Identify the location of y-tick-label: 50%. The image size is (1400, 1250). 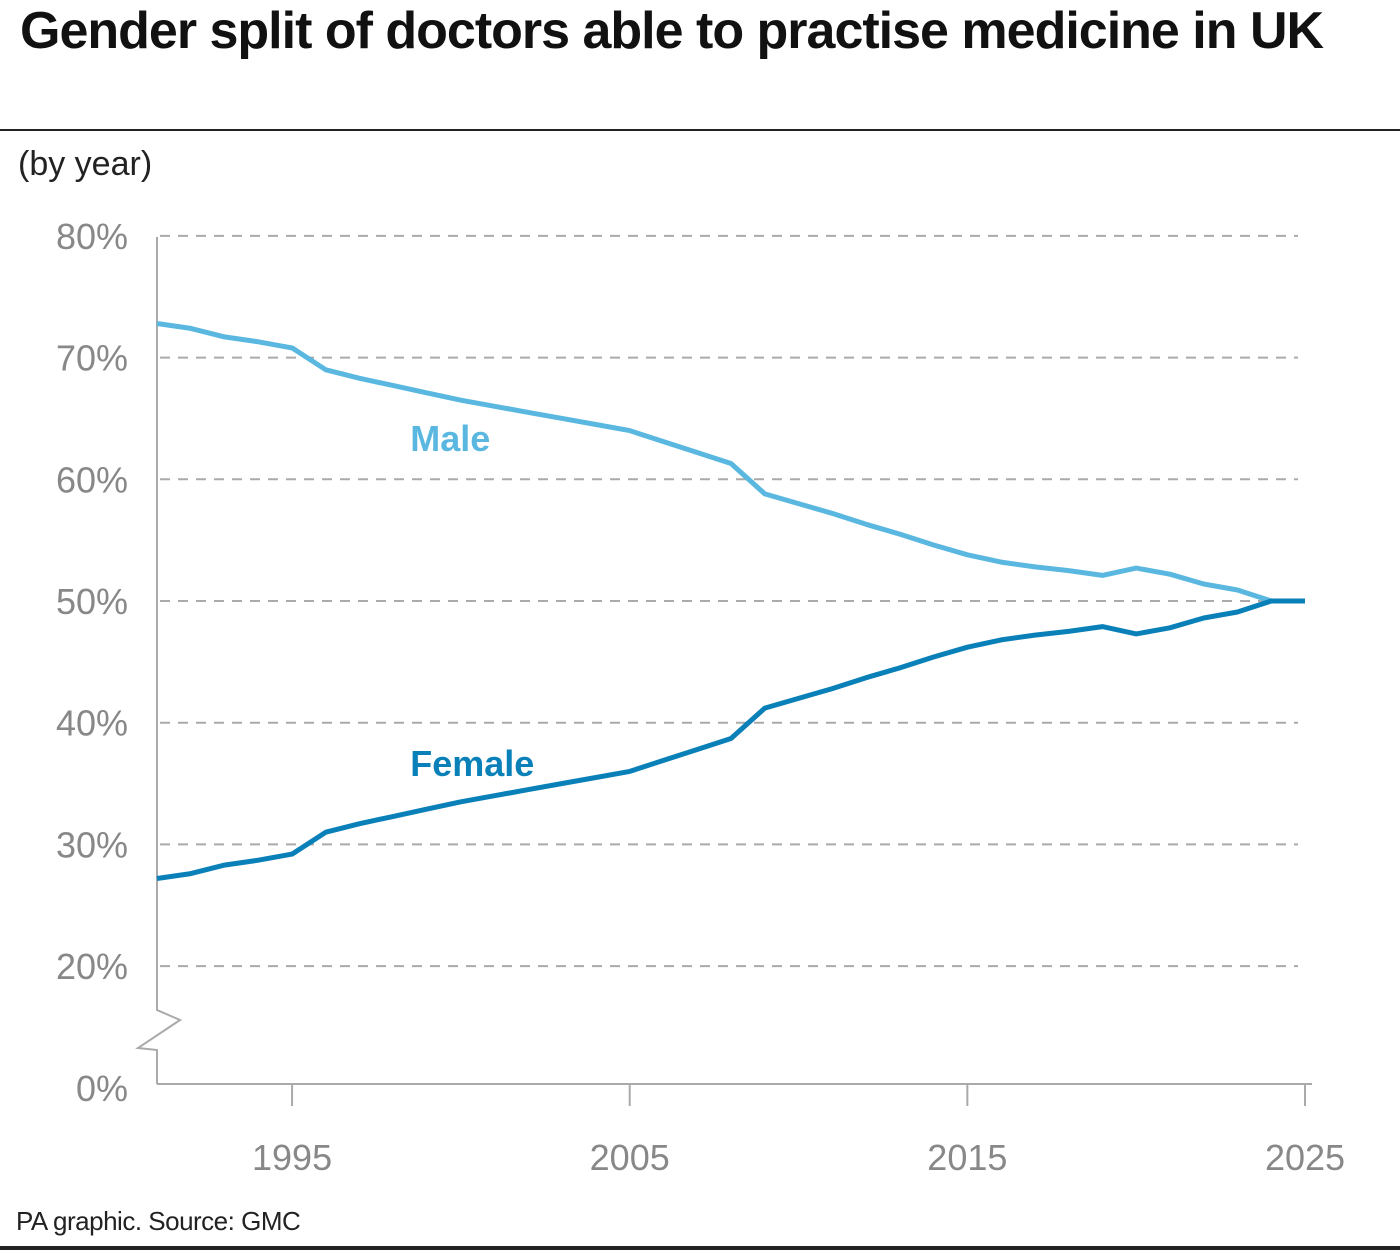
(92, 601).